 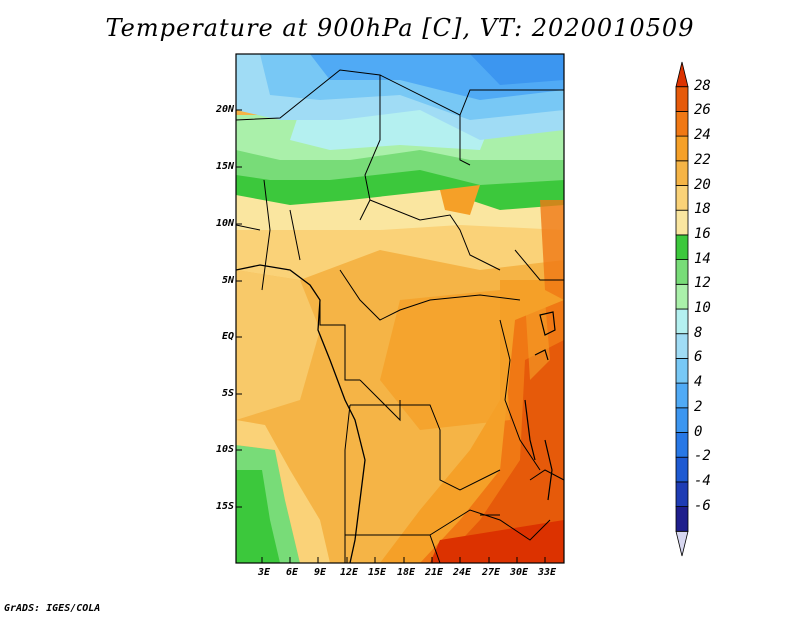 I want to click on lat-label-eq: EQ, so click(x=227, y=336).